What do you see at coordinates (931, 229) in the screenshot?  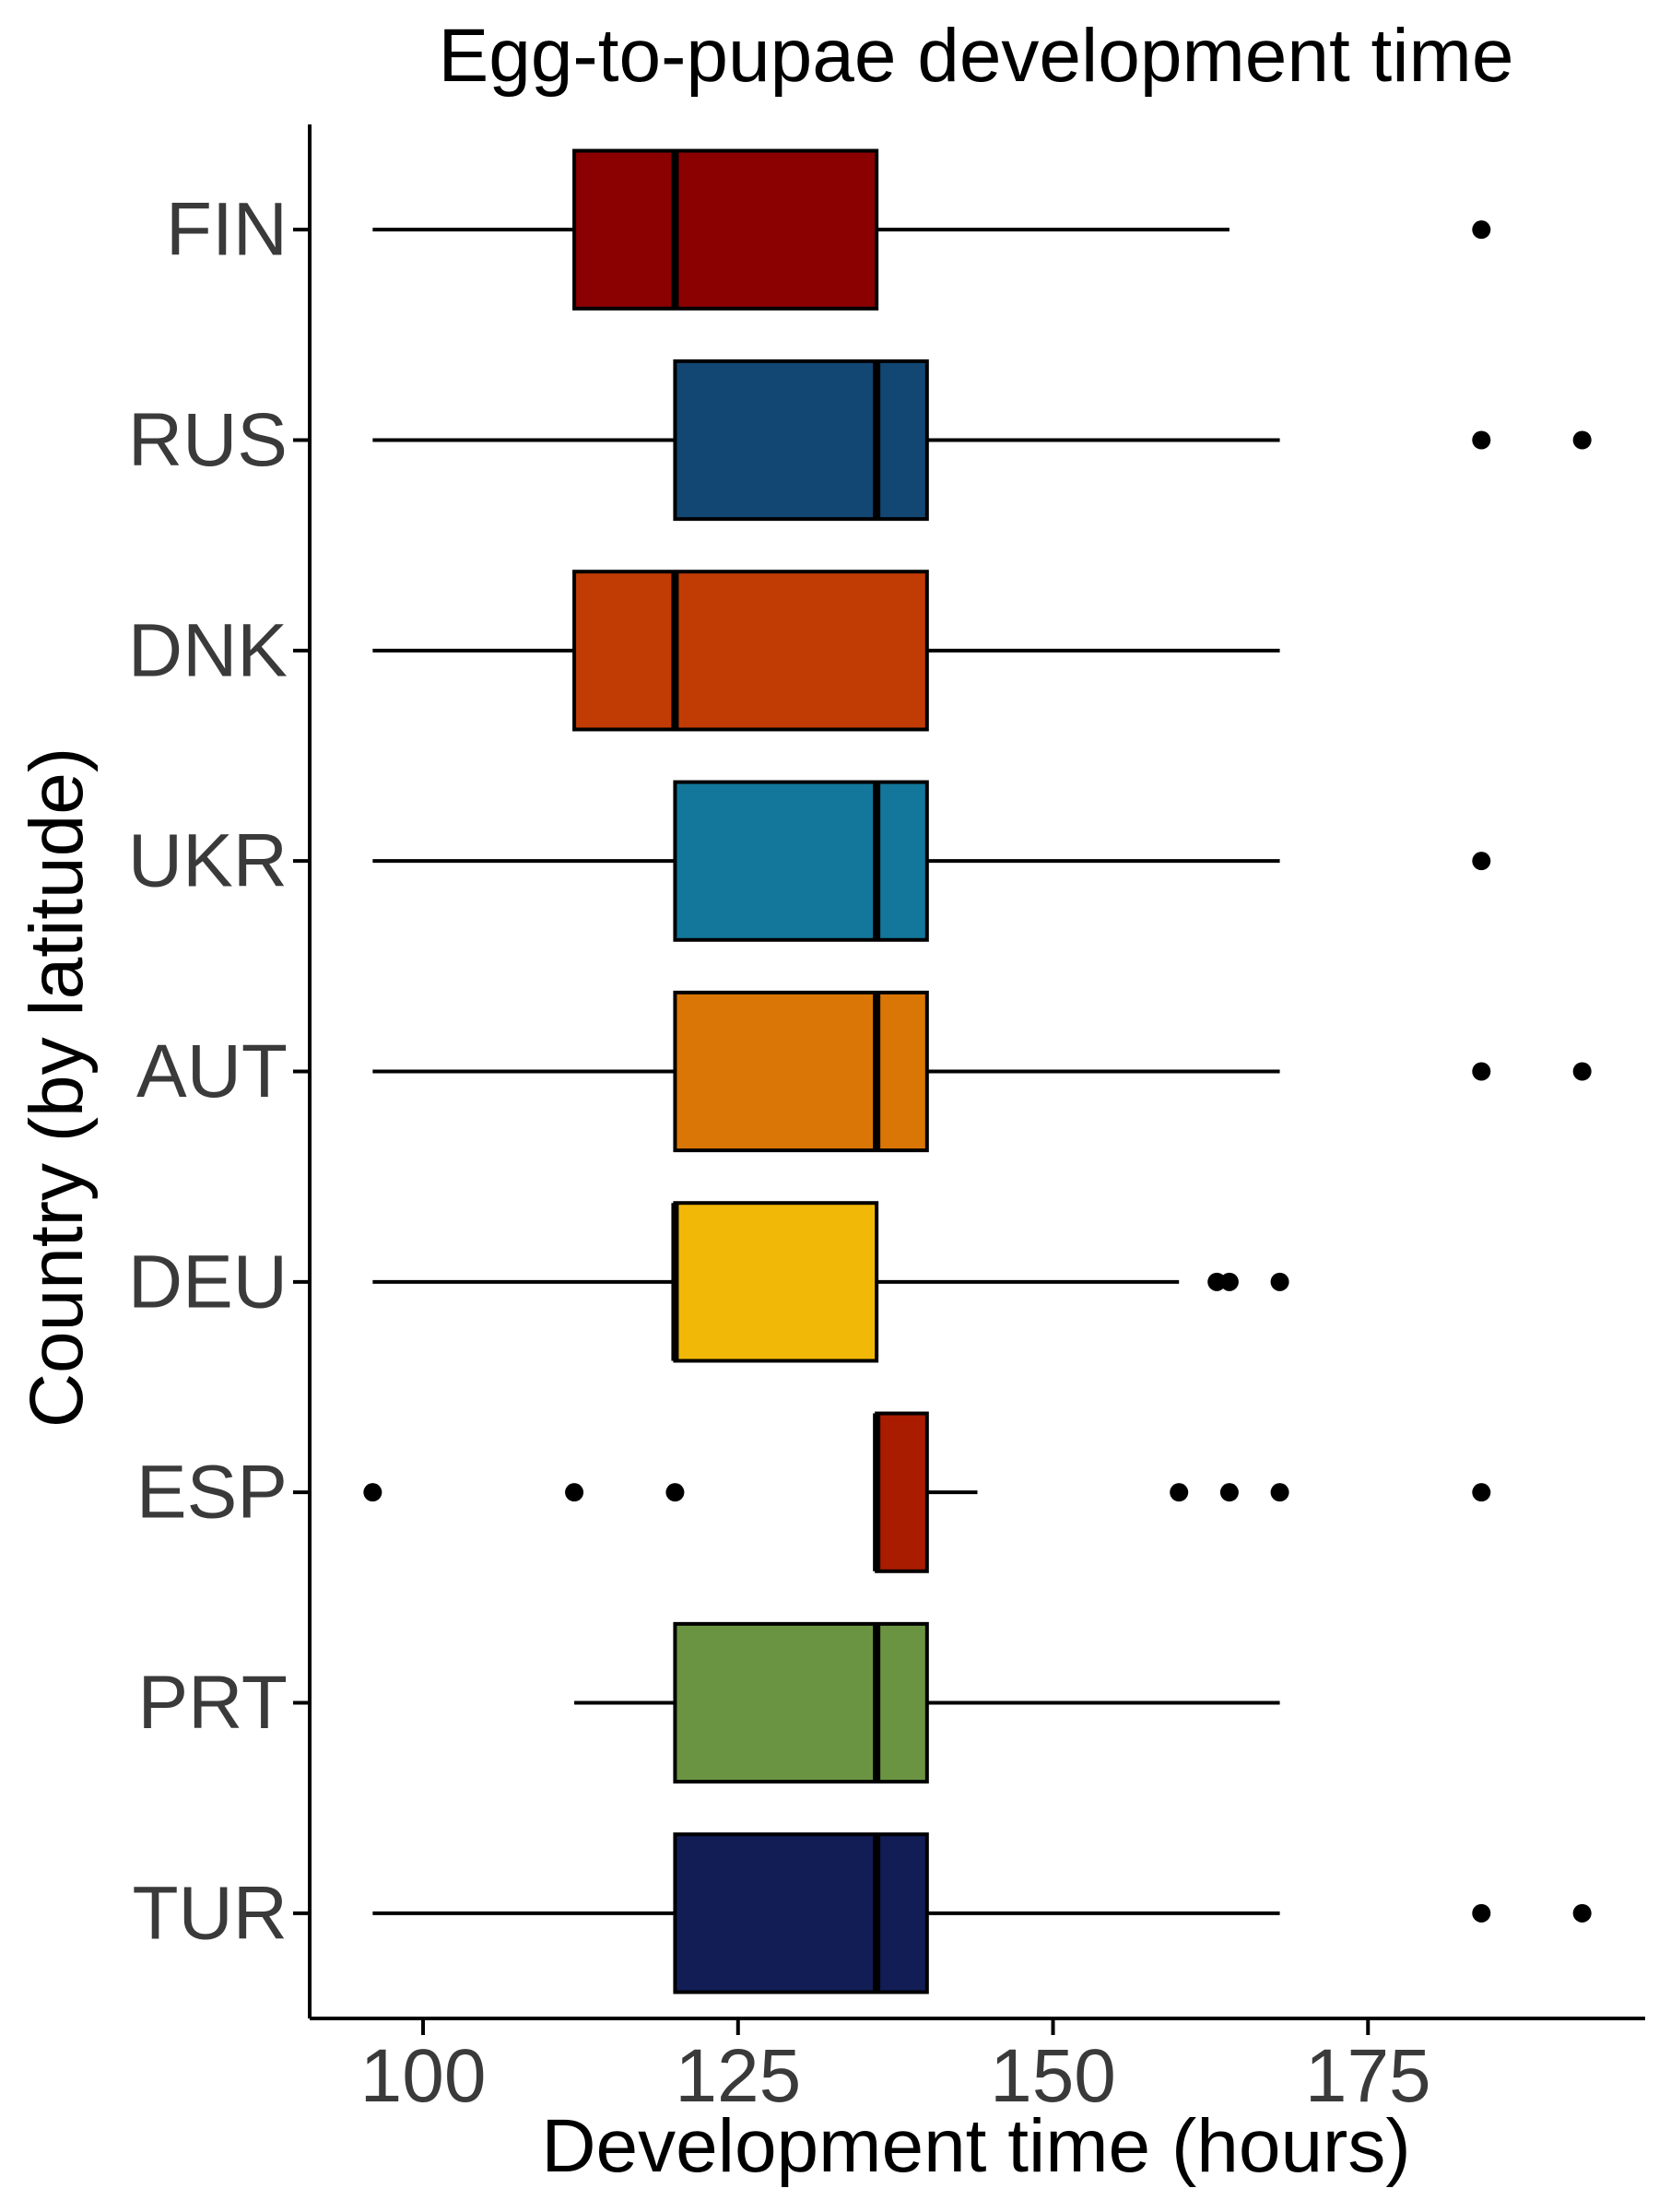 I see `box-group-fin` at bounding box center [931, 229].